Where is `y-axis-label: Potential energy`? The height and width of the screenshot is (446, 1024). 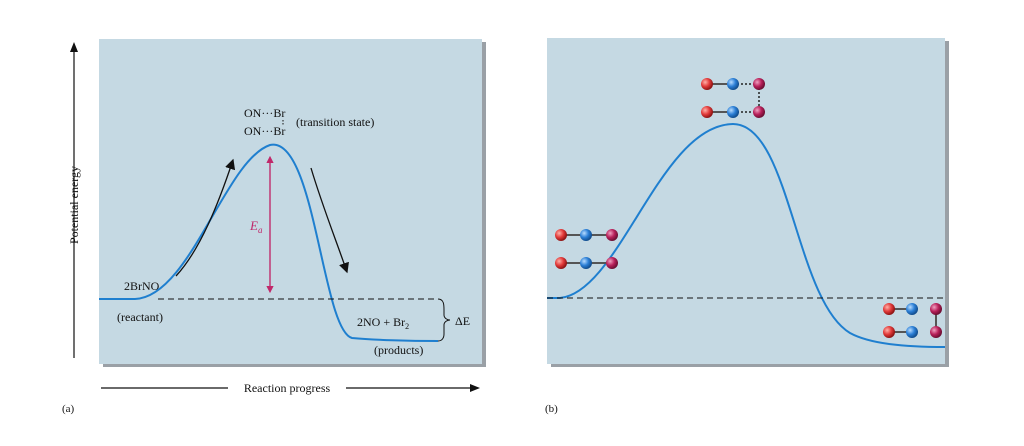
y-axis-label: Potential energy is located at coordinates (74, 205).